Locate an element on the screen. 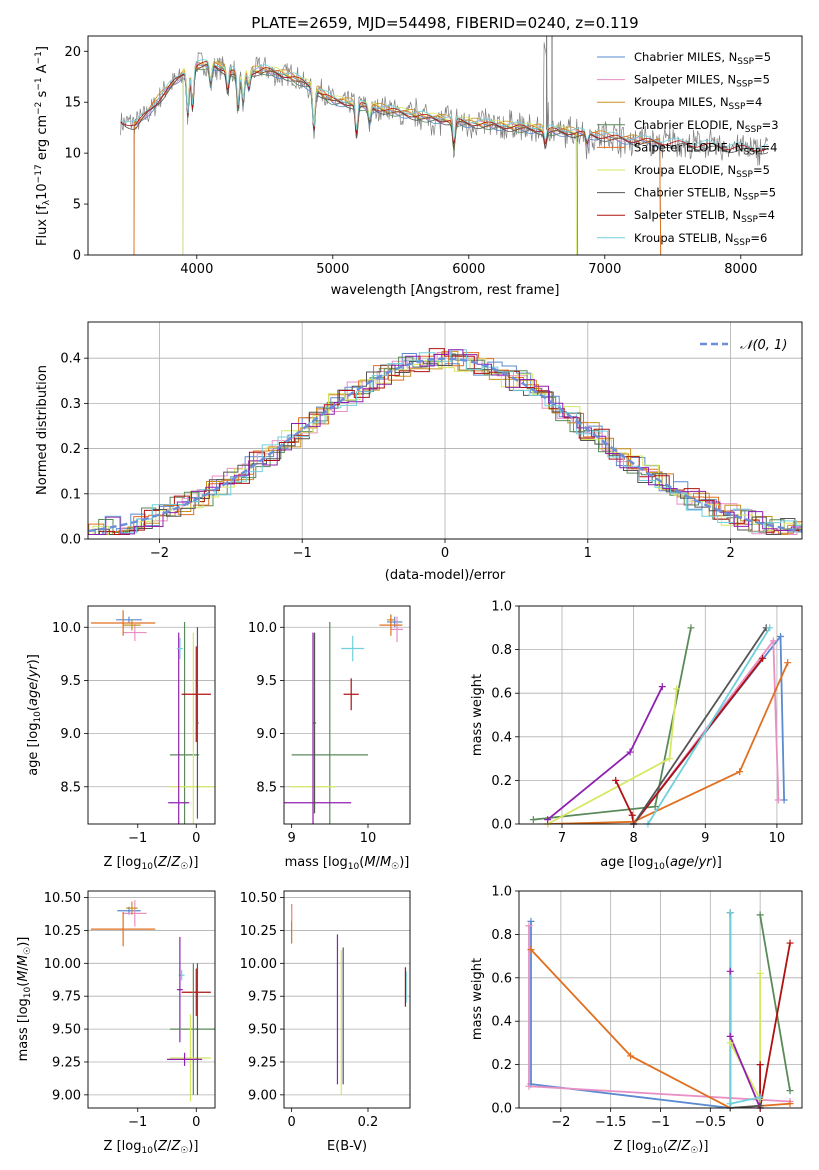  x-tick-label: 2 is located at coordinates (730, 553).